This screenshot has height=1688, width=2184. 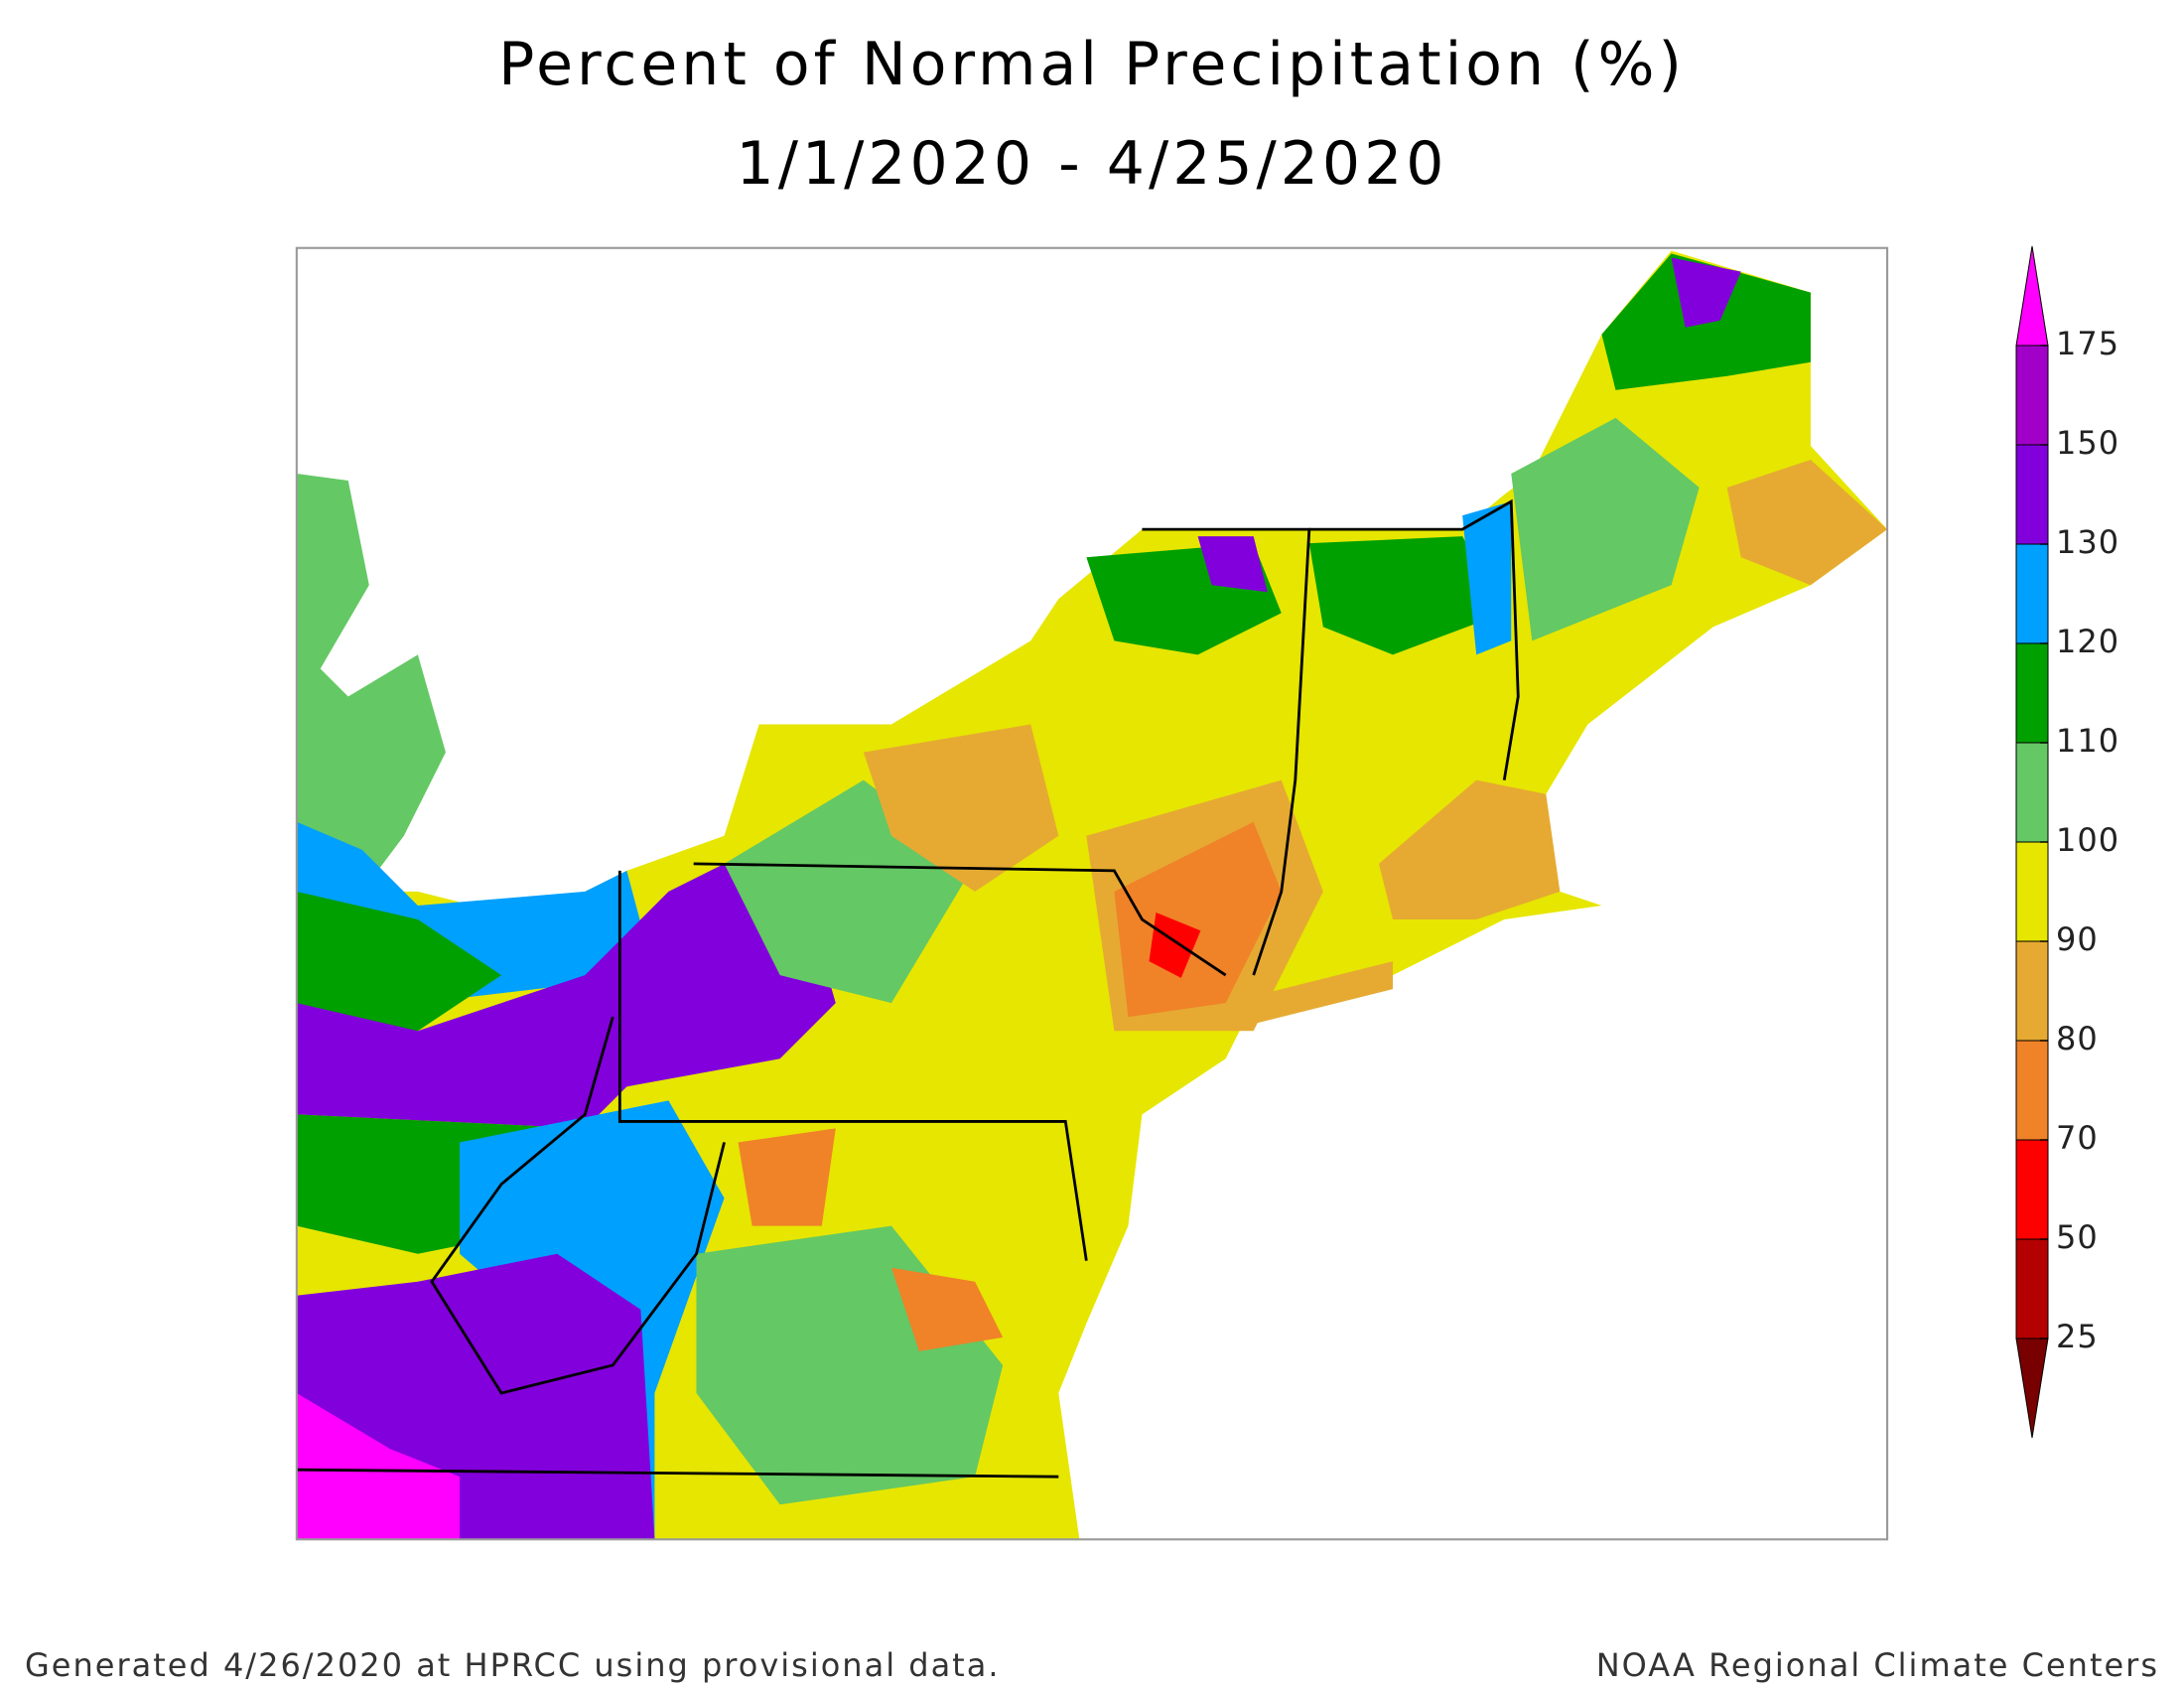 What do you see at coordinates (1877, 1665) in the screenshot?
I see `footer-right: NOAA Regional Climate Centers` at bounding box center [1877, 1665].